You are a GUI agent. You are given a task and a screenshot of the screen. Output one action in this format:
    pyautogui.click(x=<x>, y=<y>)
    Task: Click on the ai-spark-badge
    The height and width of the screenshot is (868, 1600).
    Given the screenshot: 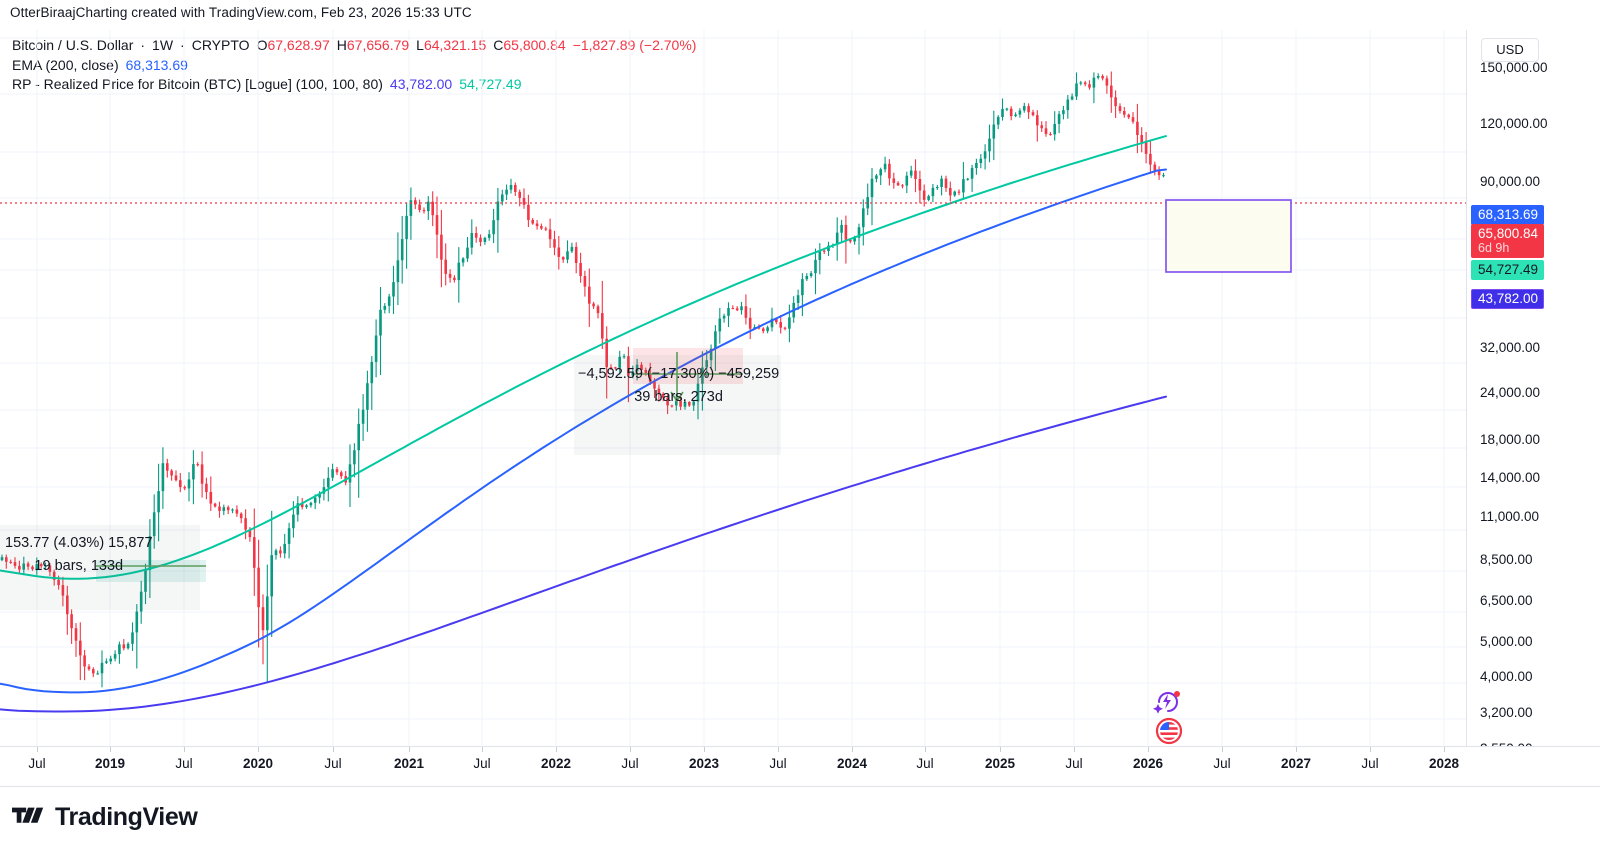 What is the action you would take?
    pyautogui.click(x=1167, y=701)
    